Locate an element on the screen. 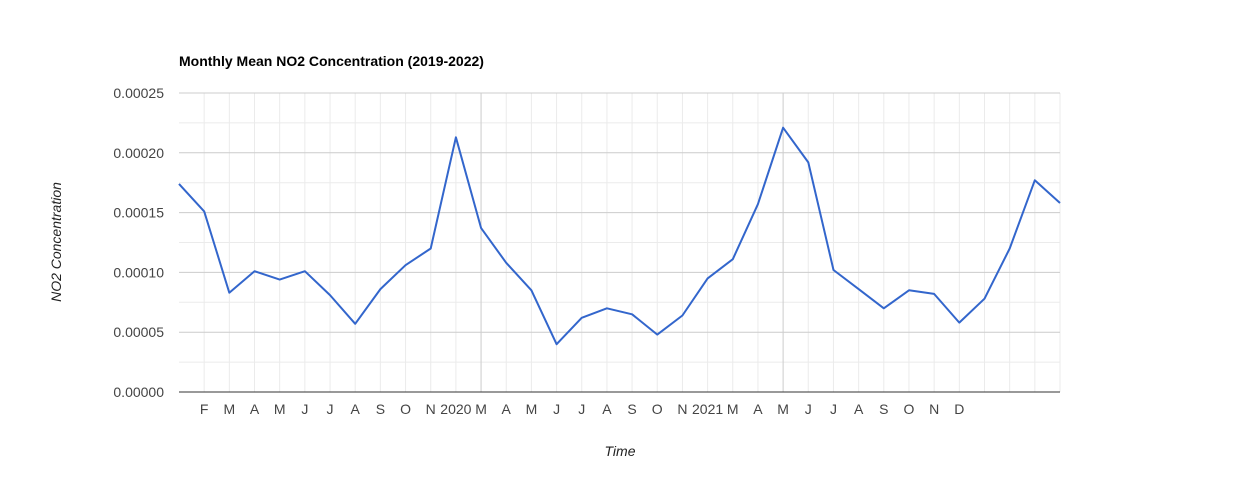  x-axis-title: Time is located at coordinates (620, 451).